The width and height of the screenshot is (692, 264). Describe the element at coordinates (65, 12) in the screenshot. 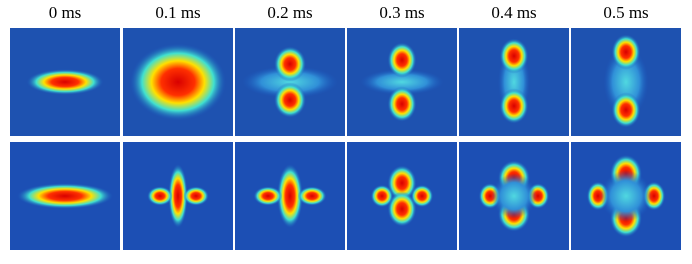

I see `time-label: 0 ms` at that location.